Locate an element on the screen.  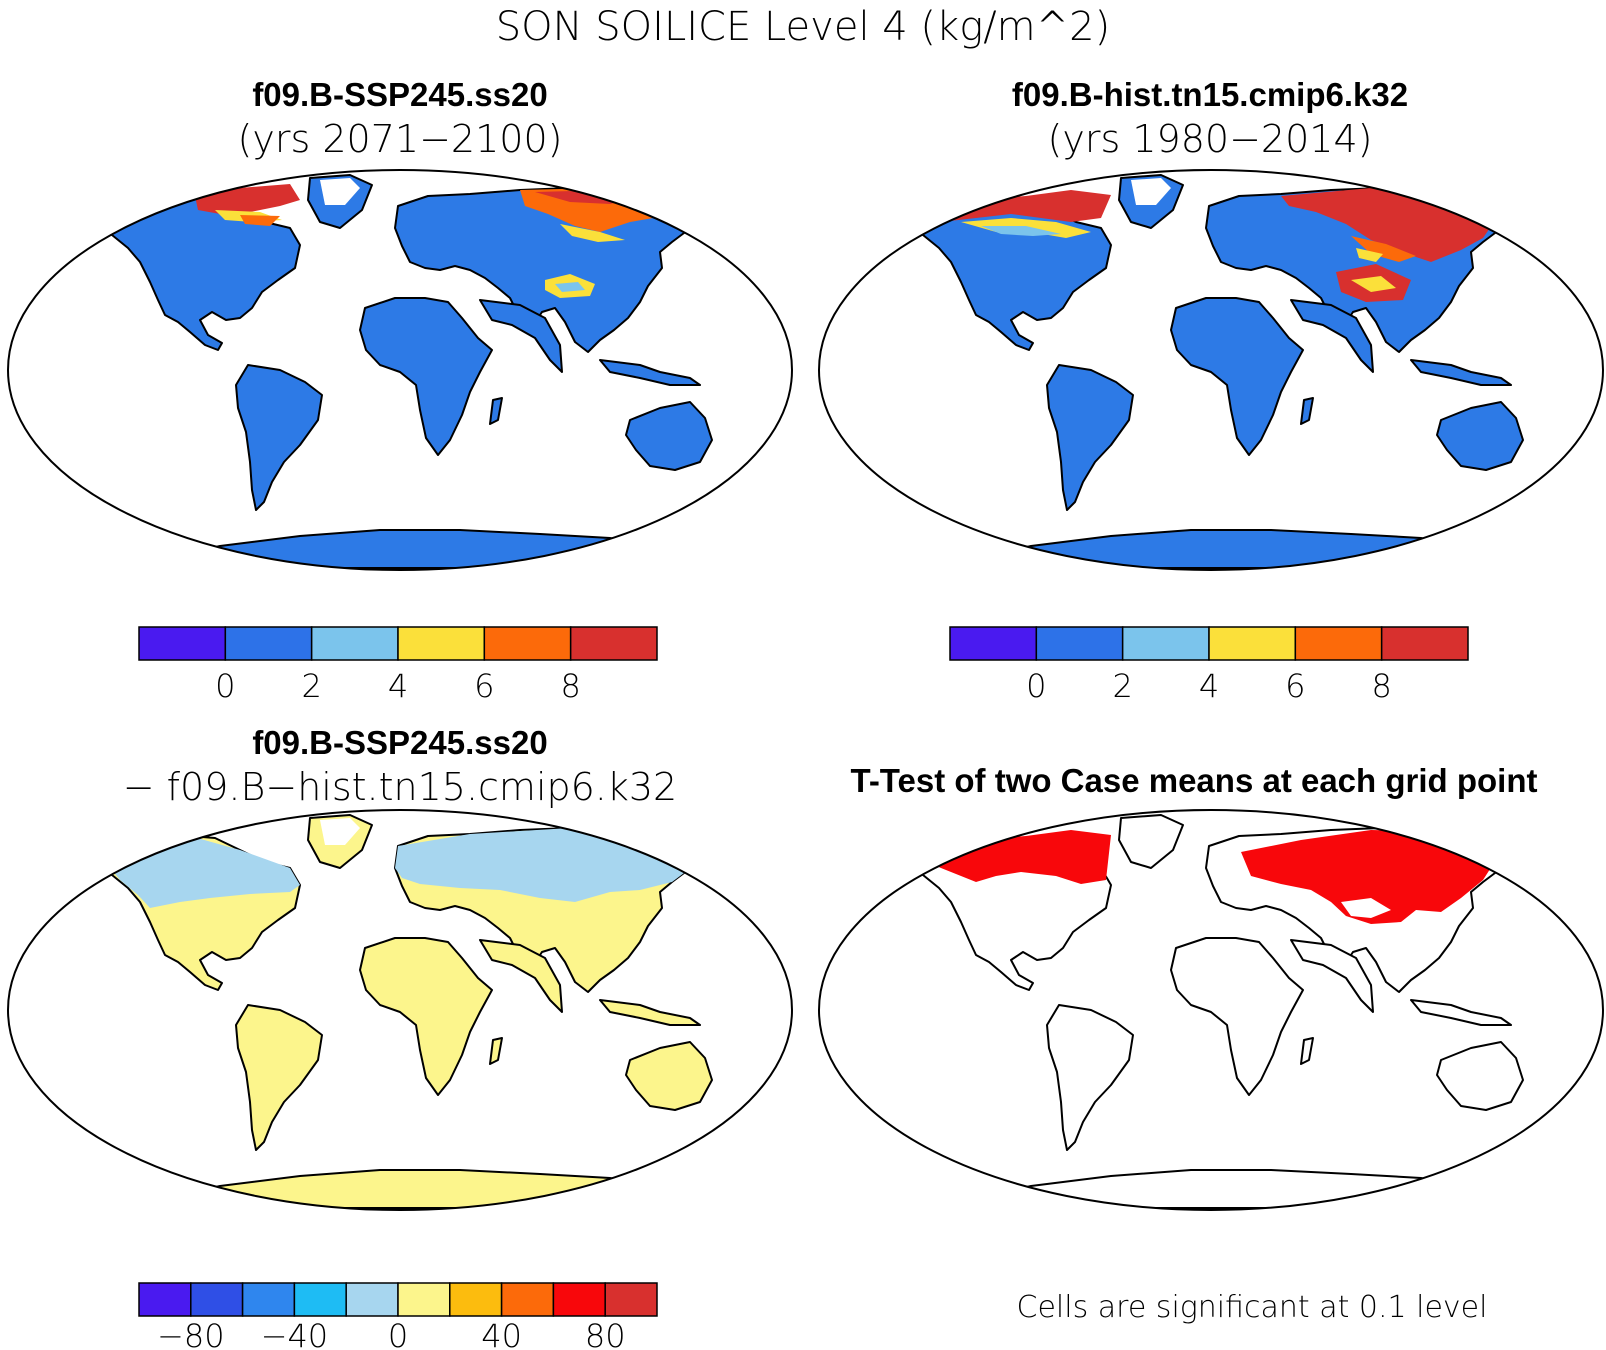
panel-2-subtitle: (yrs 1980−2014) is located at coordinates (1210, 139).